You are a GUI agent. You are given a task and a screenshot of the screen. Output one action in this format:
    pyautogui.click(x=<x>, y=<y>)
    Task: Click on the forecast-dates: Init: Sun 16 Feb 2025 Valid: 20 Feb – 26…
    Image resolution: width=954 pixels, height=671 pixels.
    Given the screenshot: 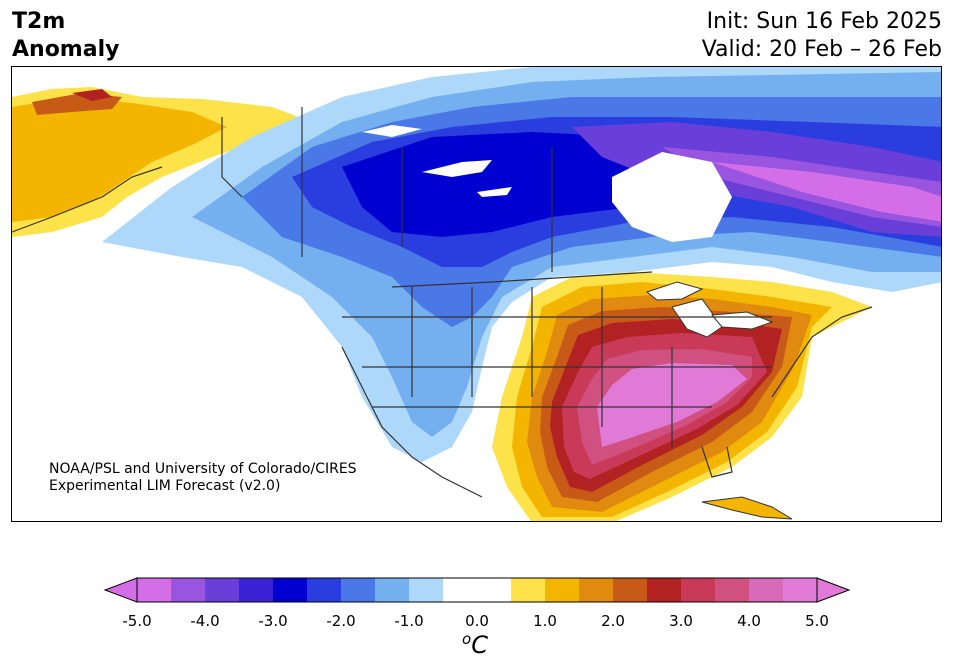 What is the action you would take?
    pyautogui.click(x=822, y=36)
    